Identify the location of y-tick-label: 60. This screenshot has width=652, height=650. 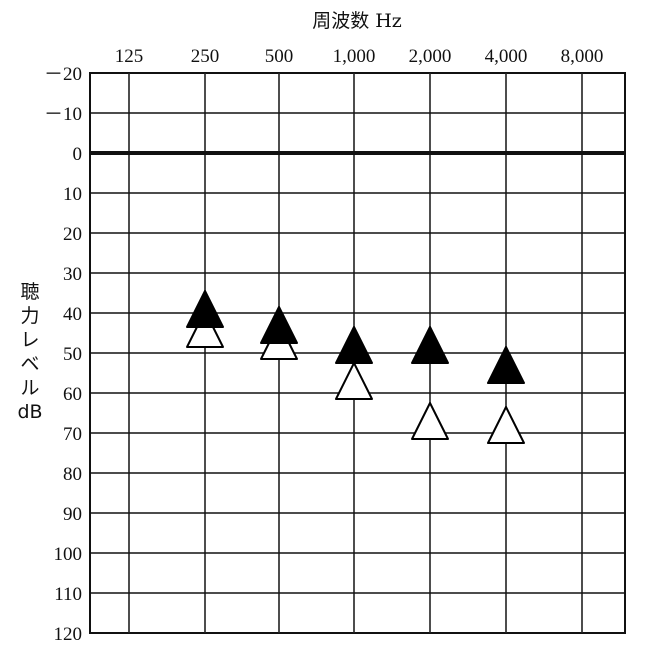
(72, 394).